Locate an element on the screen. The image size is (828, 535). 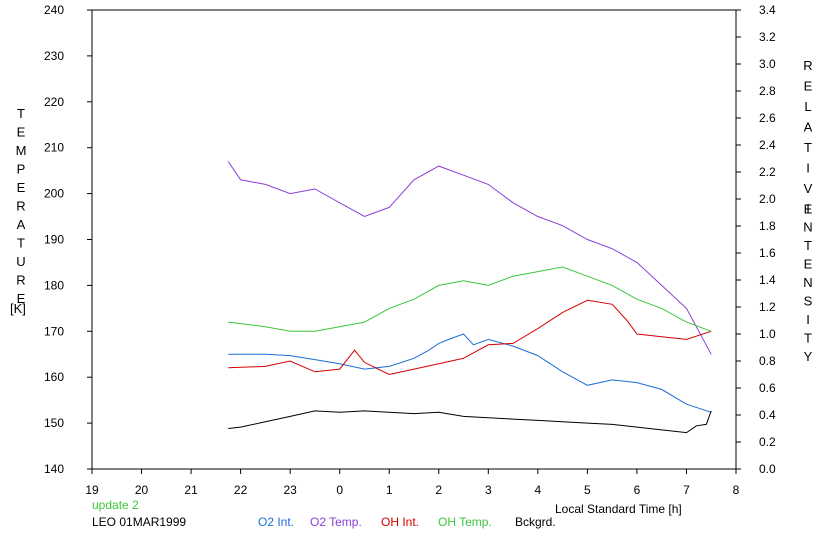
y-left-tick-label: 140 is located at coordinates (54, 469).